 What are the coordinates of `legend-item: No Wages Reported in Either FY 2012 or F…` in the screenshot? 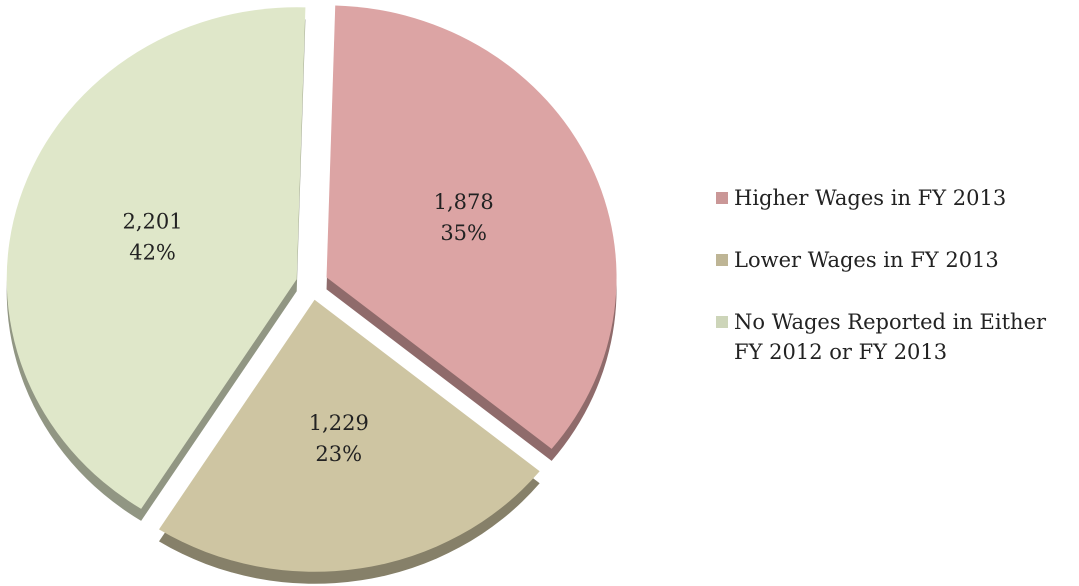 It's located at (896, 337).